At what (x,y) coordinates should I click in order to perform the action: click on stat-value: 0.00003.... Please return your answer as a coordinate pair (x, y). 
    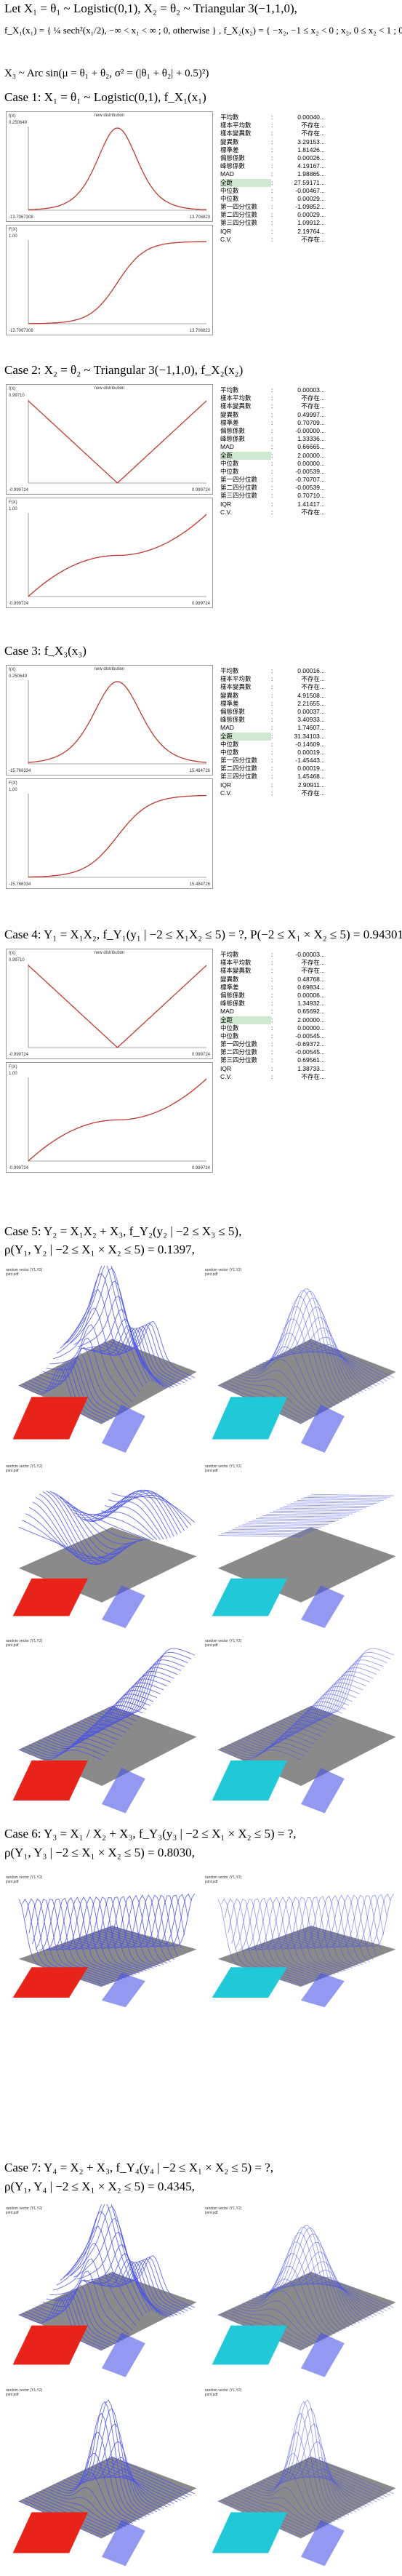
    Looking at the image, I should click on (311, 390).